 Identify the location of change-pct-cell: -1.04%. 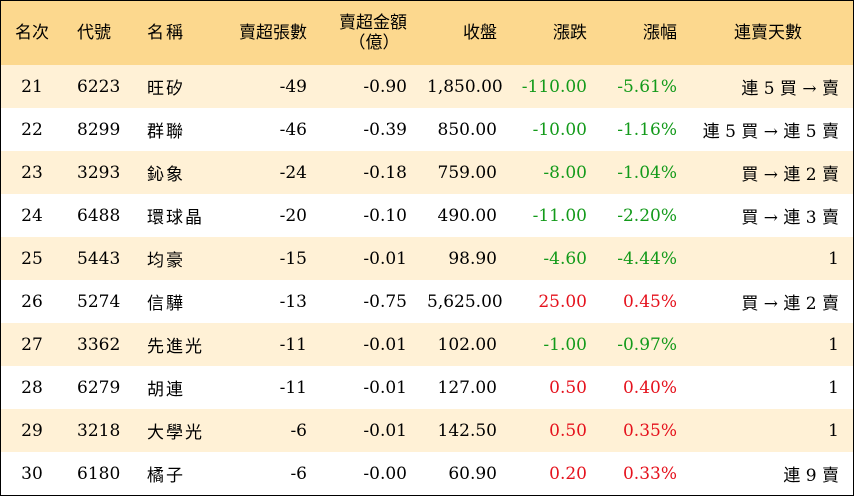
(647, 172).